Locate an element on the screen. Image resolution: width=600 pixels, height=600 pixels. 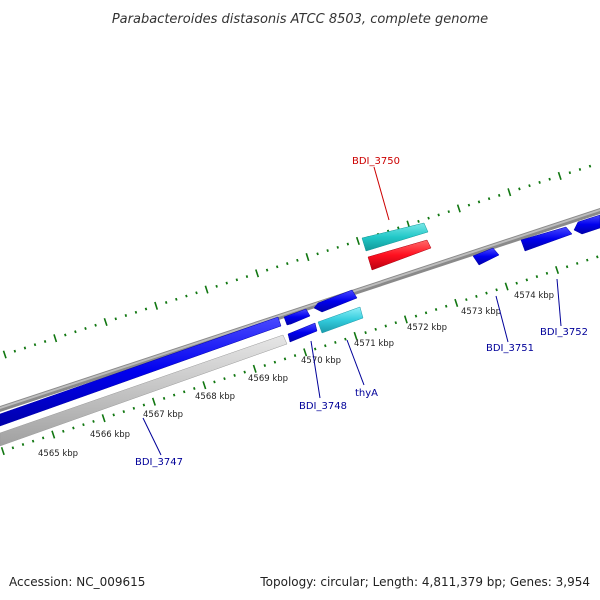
gene-label-bdi-3750: BDI_3750 is located at coordinates (376, 161).